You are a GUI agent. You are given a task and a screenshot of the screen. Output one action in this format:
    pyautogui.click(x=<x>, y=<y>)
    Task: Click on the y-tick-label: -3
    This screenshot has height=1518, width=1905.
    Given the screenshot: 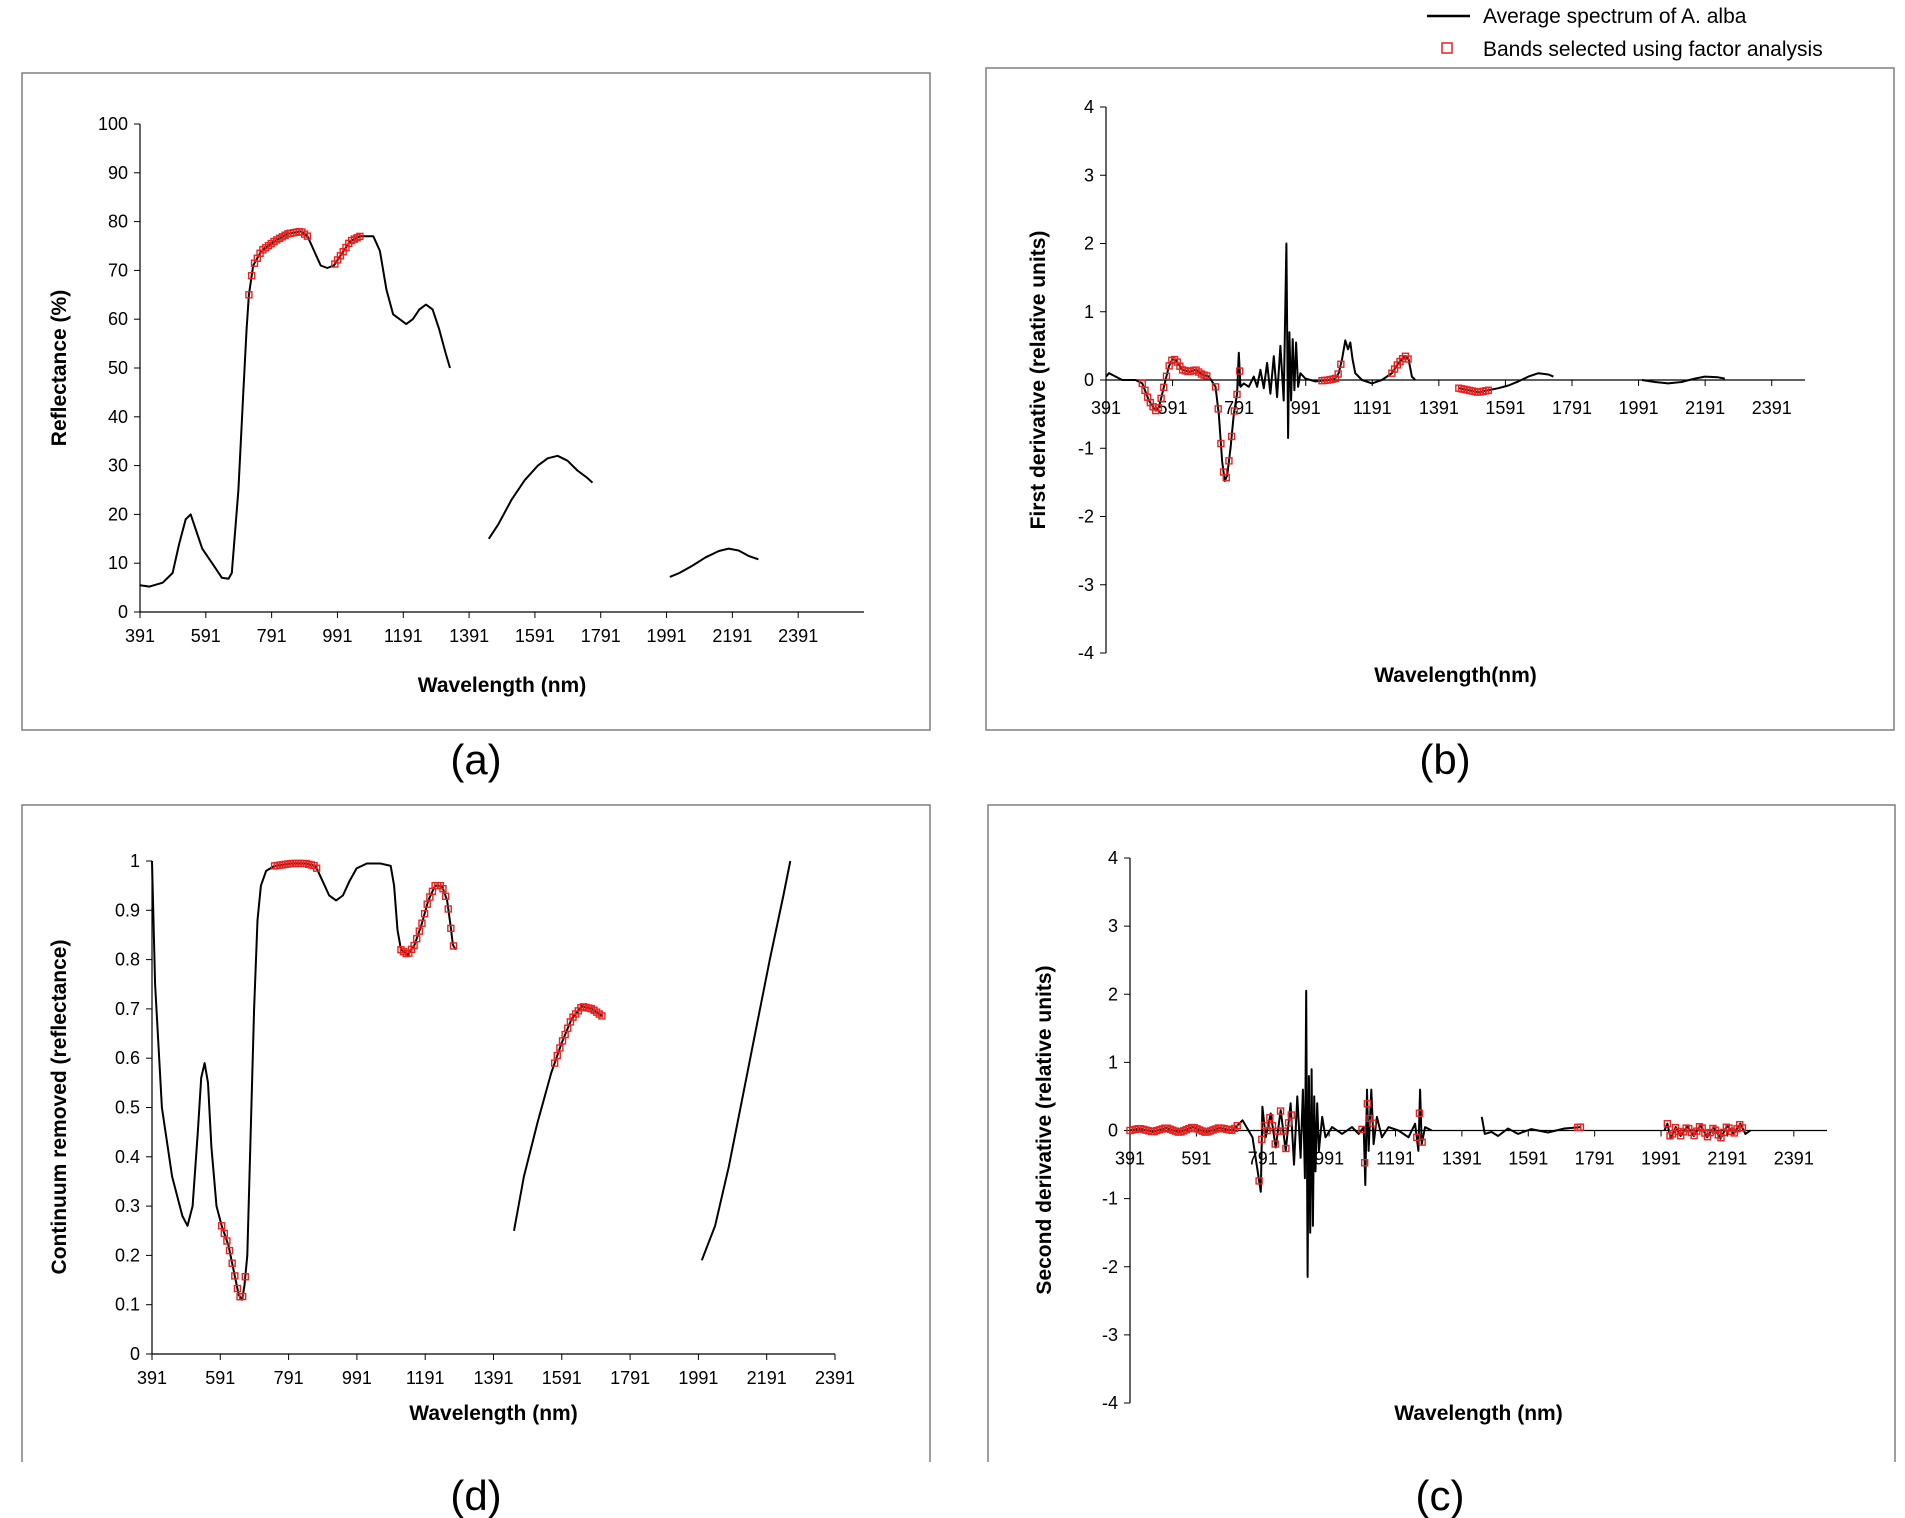 What is the action you would take?
    pyautogui.click(x=1086, y=585)
    